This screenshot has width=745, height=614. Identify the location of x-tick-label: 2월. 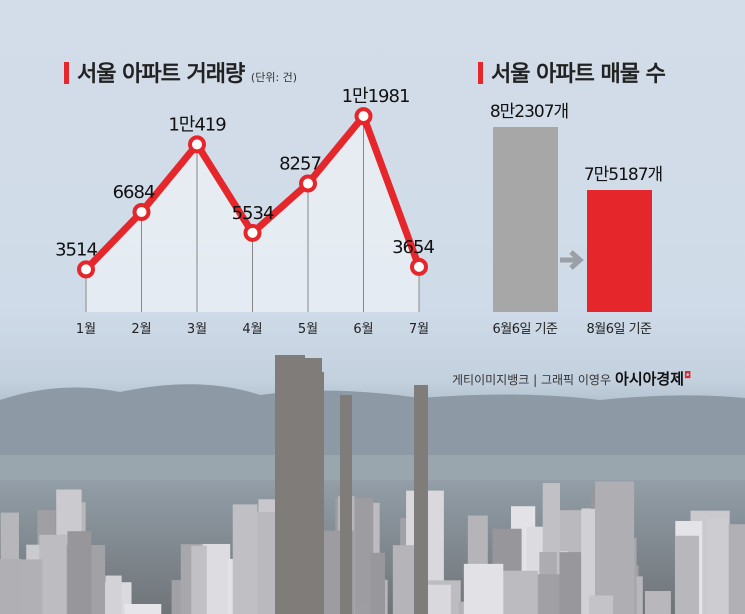
(141, 329).